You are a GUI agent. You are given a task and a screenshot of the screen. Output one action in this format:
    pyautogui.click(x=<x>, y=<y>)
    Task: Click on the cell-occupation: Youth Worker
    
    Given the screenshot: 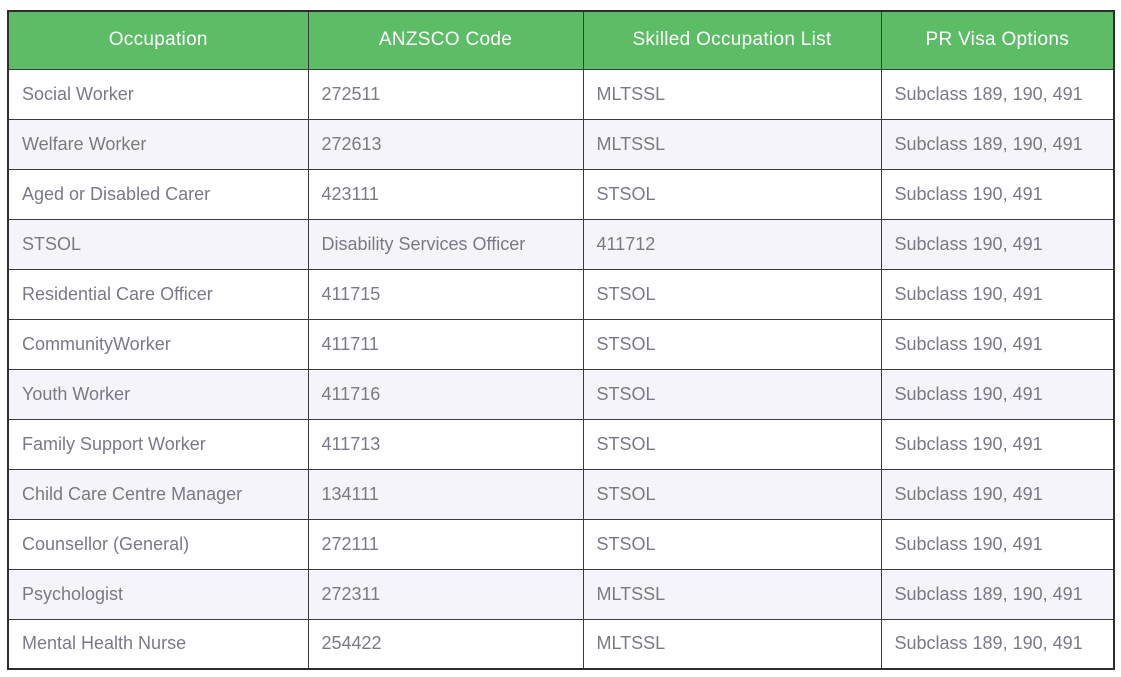 What is the action you would take?
    pyautogui.click(x=158, y=394)
    